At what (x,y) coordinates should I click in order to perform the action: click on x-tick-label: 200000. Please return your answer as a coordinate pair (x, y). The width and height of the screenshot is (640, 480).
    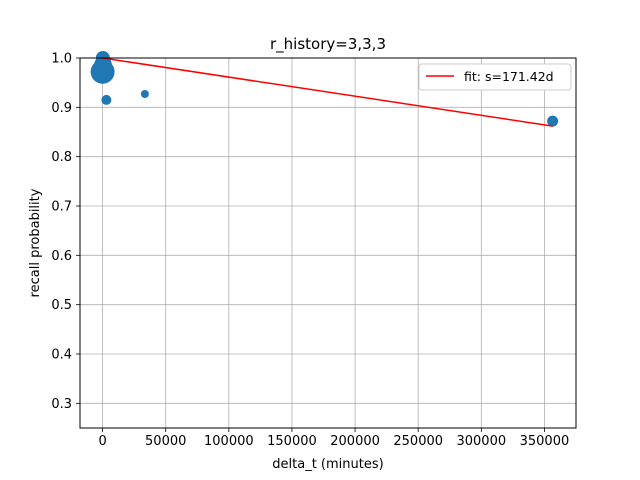
    Looking at the image, I should click on (355, 441).